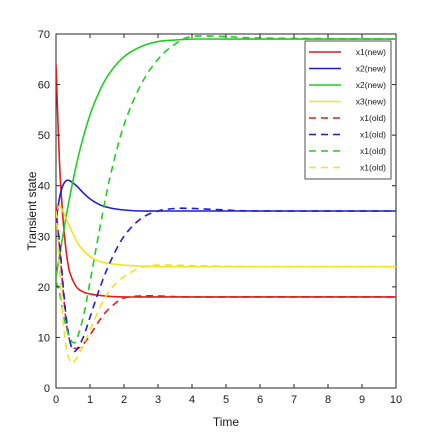 The image size is (436, 436). Describe the element at coordinates (192, 400) in the screenshot. I see `x-tick-label: 4` at that location.